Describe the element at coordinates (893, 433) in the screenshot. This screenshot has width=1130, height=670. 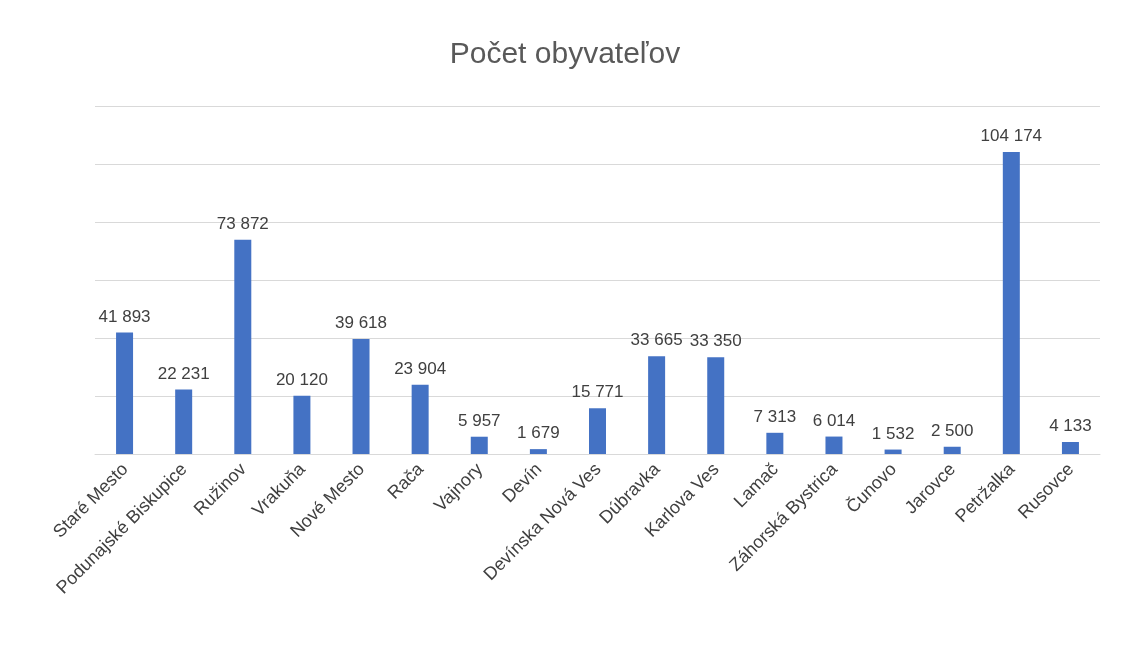
I see `data-label: 1 532` at that location.